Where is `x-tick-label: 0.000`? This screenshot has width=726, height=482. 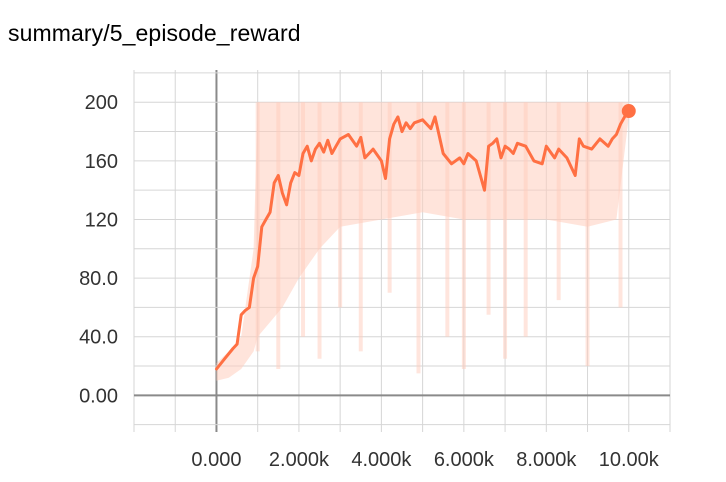
x-tick-label: 0.000 is located at coordinates (216, 460).